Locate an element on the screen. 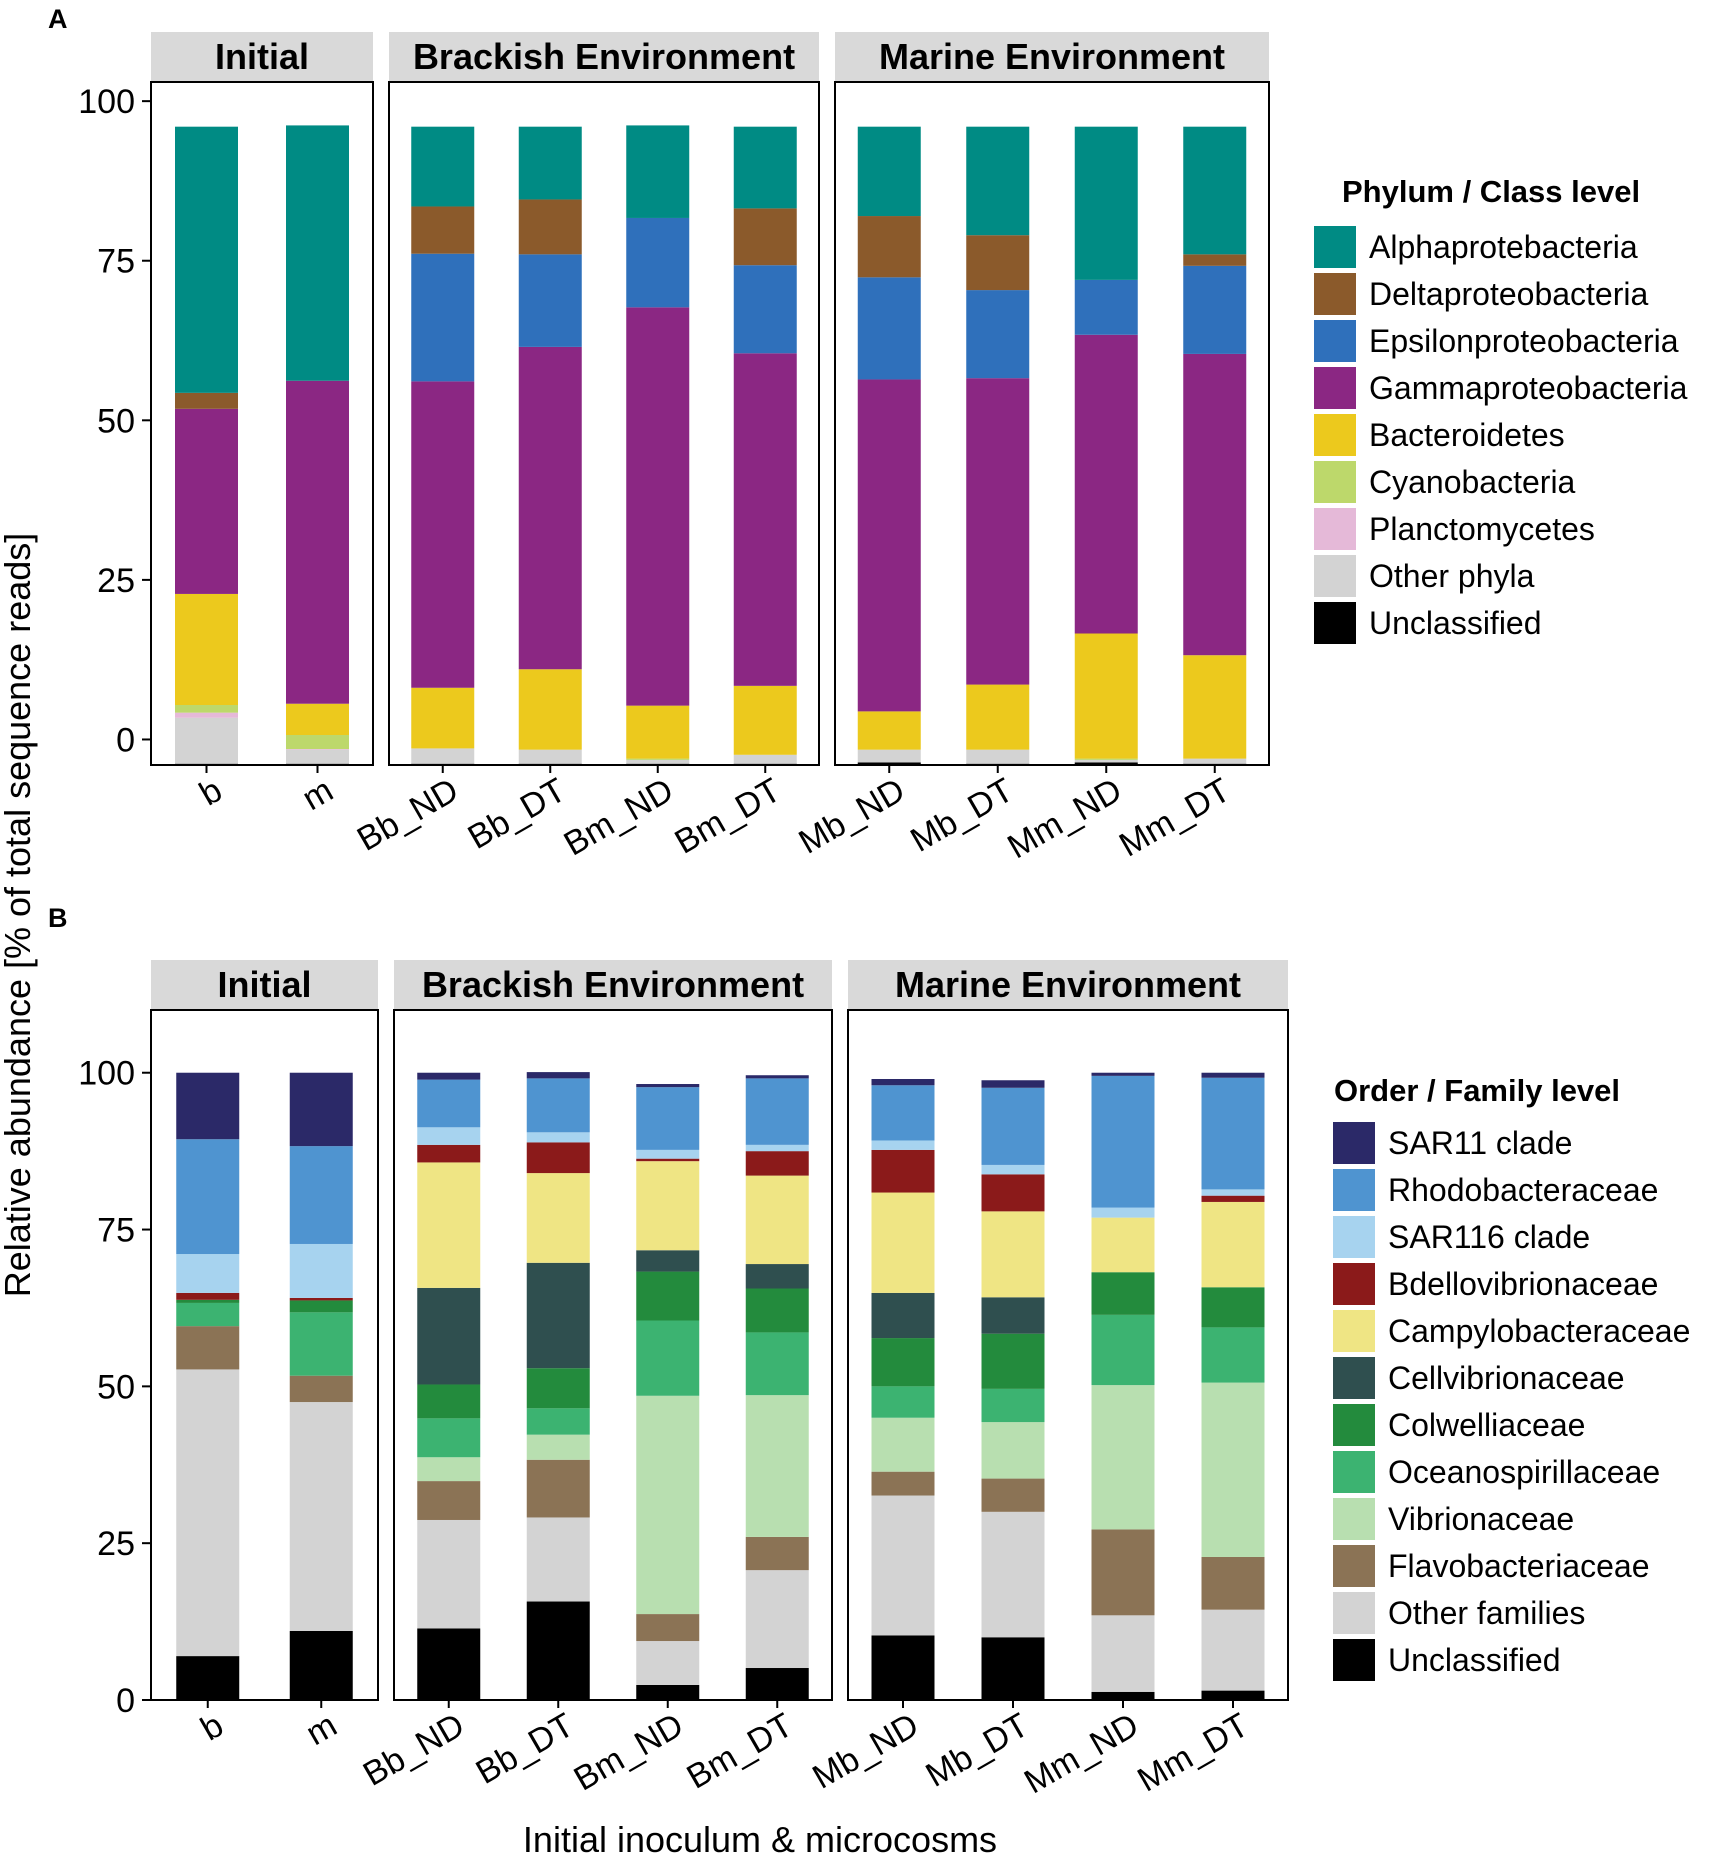 Image resolution: width=1714 pixels, height=1856 pixels. panel-b-bar-mb-nd-oceanospirillaceae is located at coordinates (903, 1402).